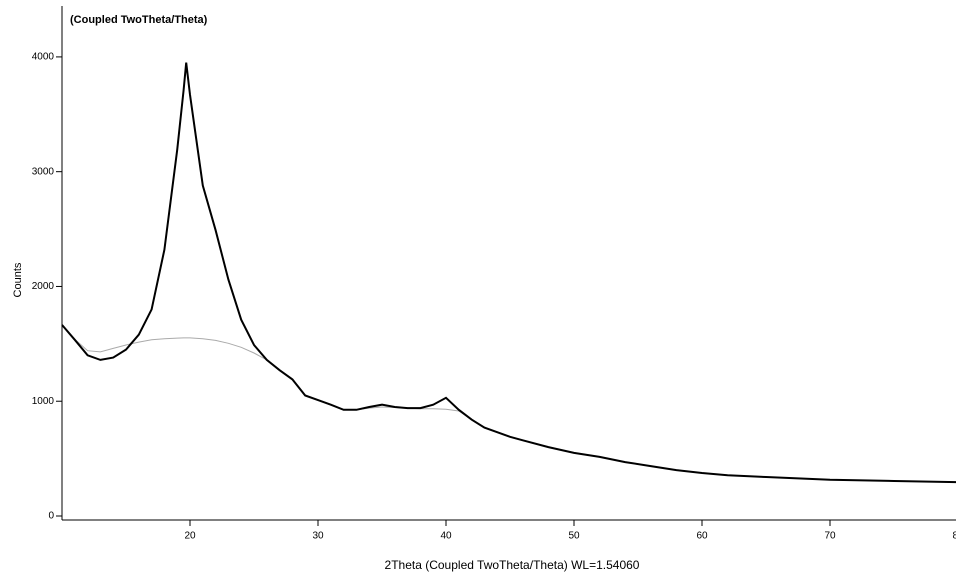  Describe the element at coordinates (43, 57) in the screenshot. I see `y-tick-label: 4000` at that location.